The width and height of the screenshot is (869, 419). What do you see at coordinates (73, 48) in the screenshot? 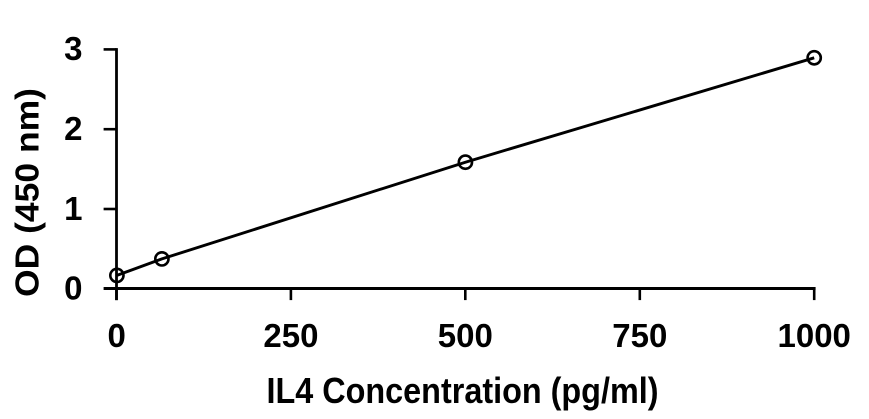
I see `svg-text: 3` at bounding box center [73, 48].